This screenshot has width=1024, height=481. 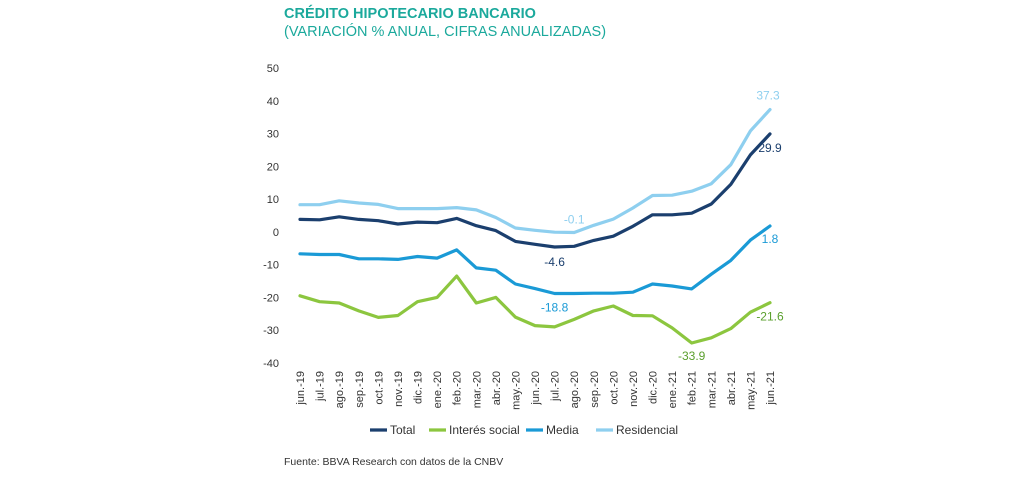 What do you see at coordinates (271, 216) in the screenshot?
I see `y-axis: 50 40 30 20 10 0 -10 -20 -30 -40` at bounding box center [271, 216].